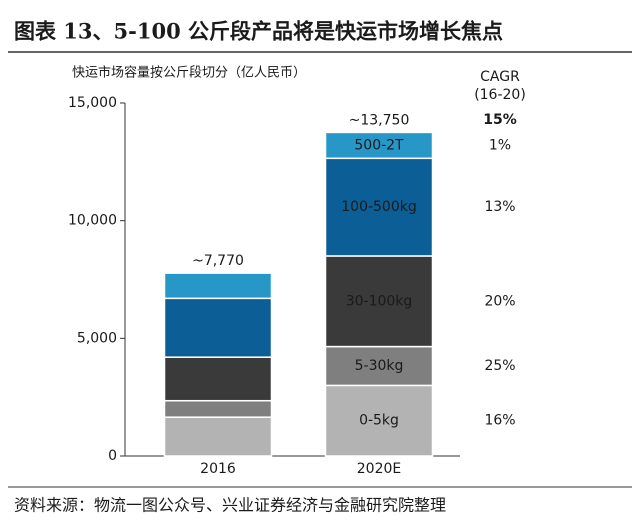 This screenshot has width=640, height=524. Describe the element at coordinates (499, 301) in the screenshot. I see `cagr-label: 20%` at that location.